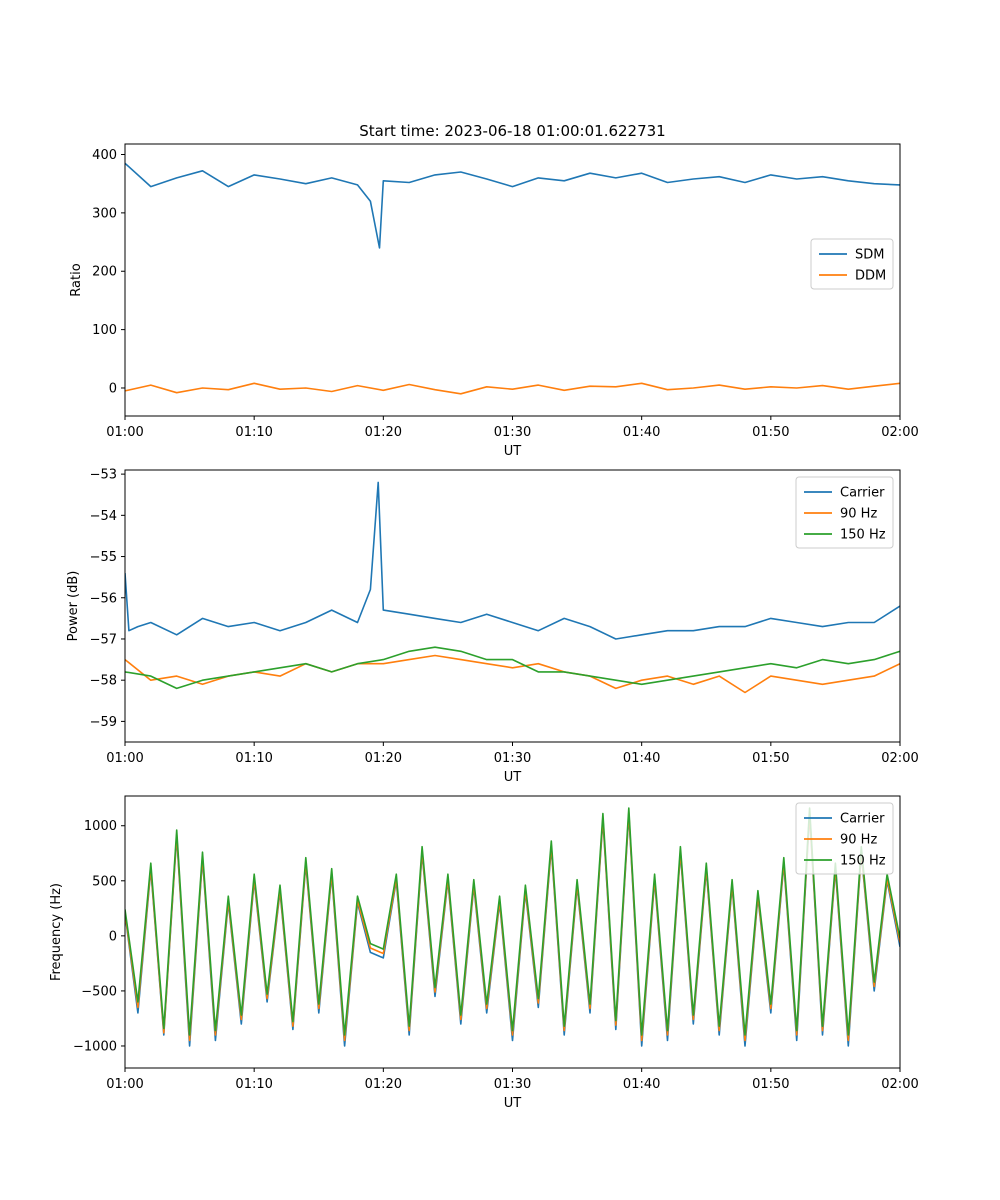  Describe the element at coordinates (103, 598) in the screenshot. I see `y-tick-label: −56` at that location.